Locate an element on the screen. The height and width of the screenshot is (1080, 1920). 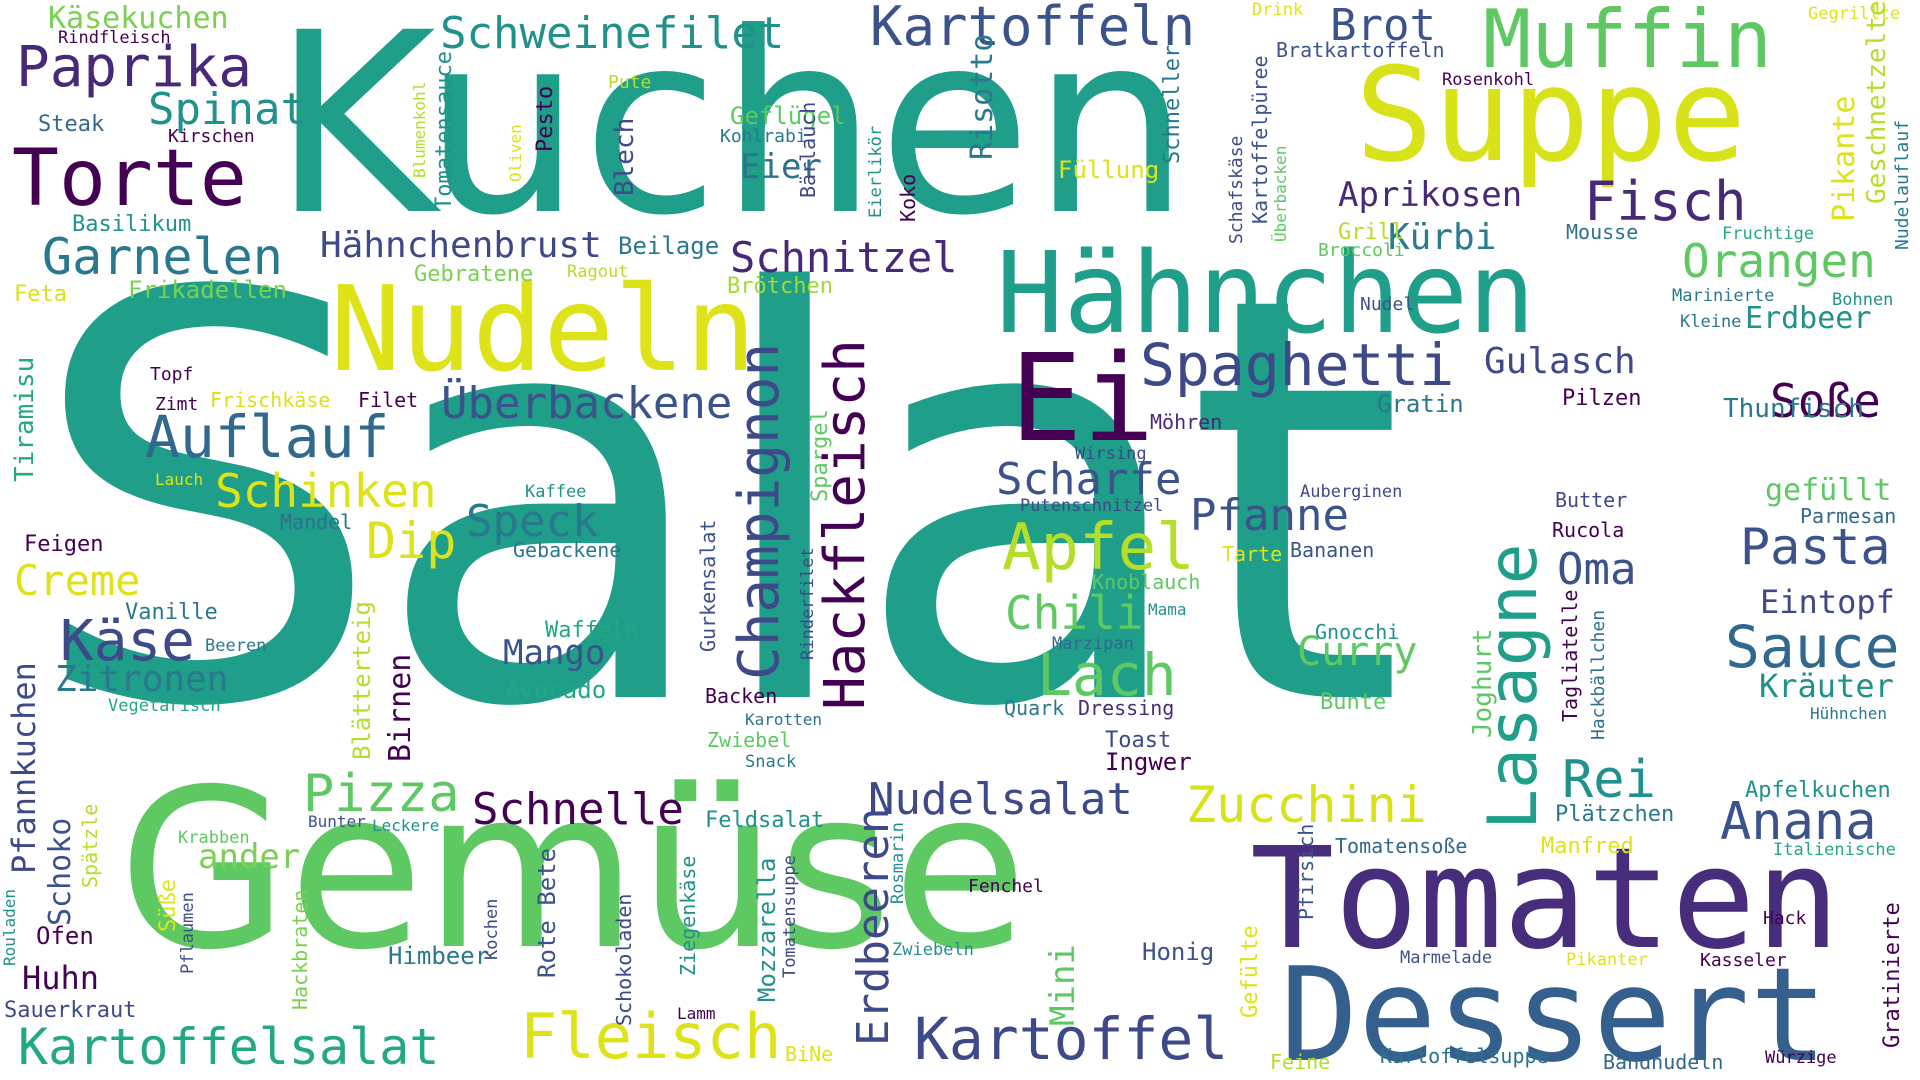
word-feine: Feine is located at coordinates (1300, 1062).